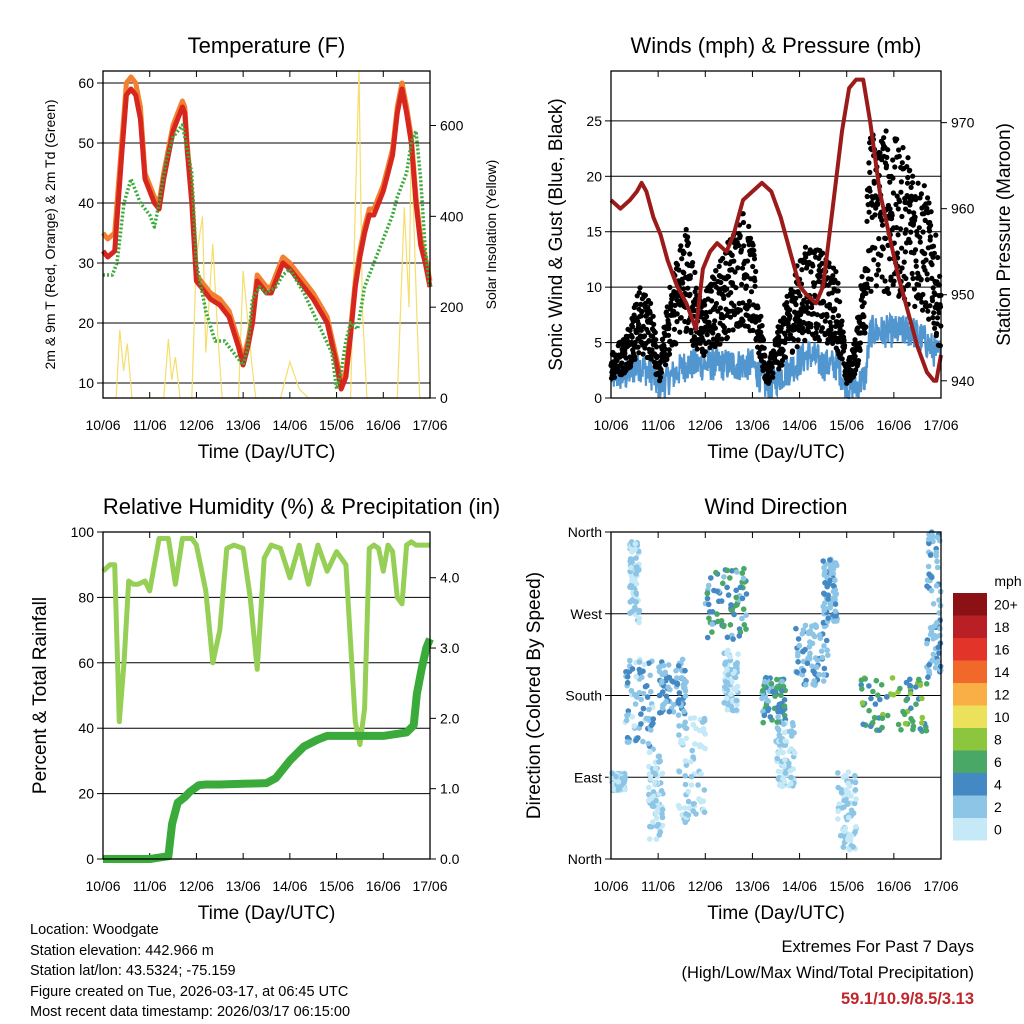  Describe the element at coordinates (86, 203) in the screenshot. I see `y-tick-label: 40` at that location.